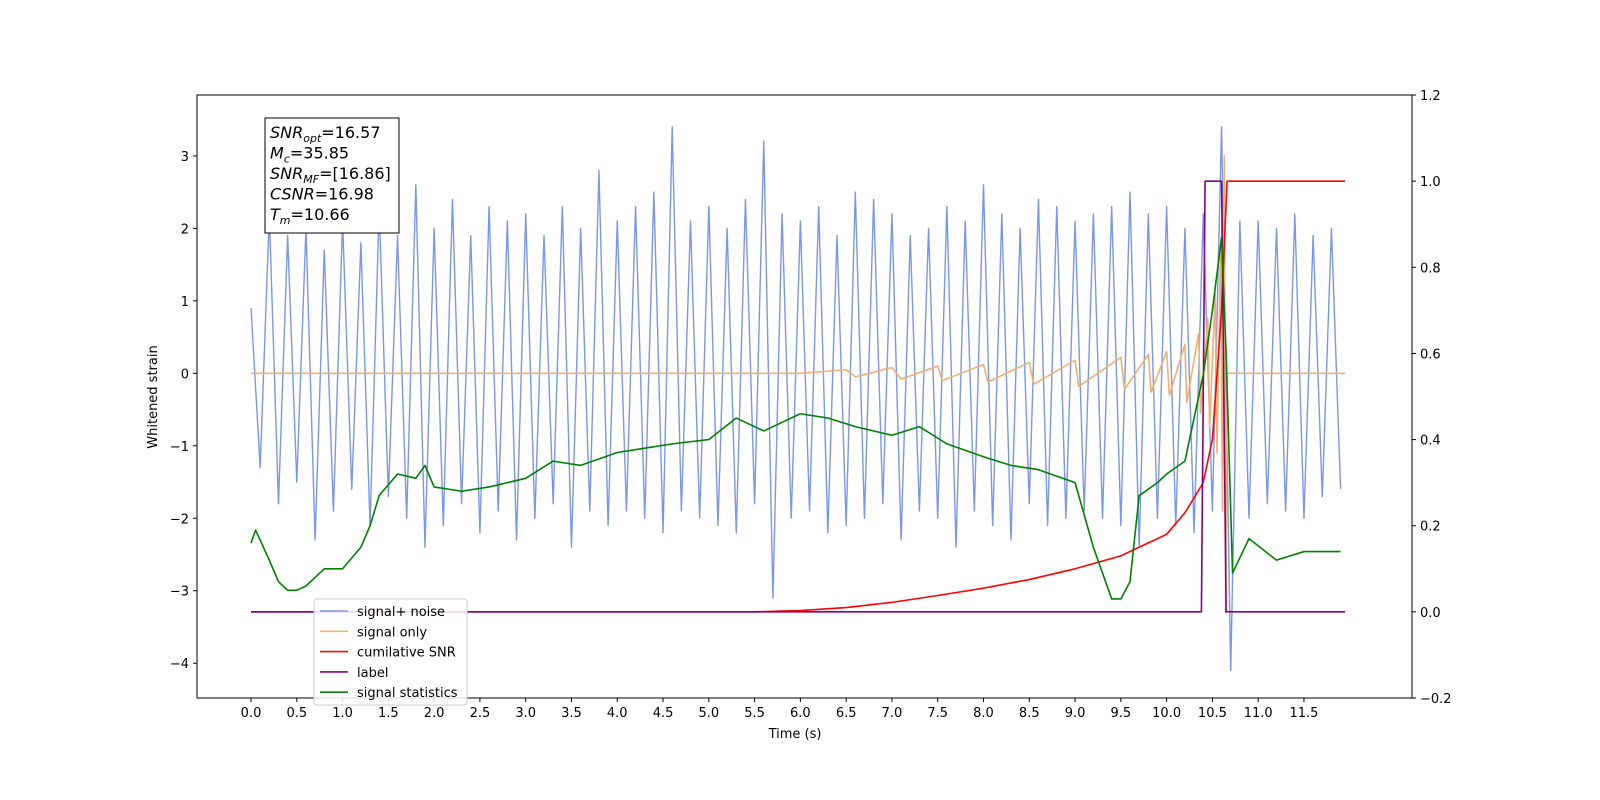 The image size is (1600, 800). Describe the element at coordinates (1166, 713) in the screenshot. I see `x-tick-label: 10.0` at that location.